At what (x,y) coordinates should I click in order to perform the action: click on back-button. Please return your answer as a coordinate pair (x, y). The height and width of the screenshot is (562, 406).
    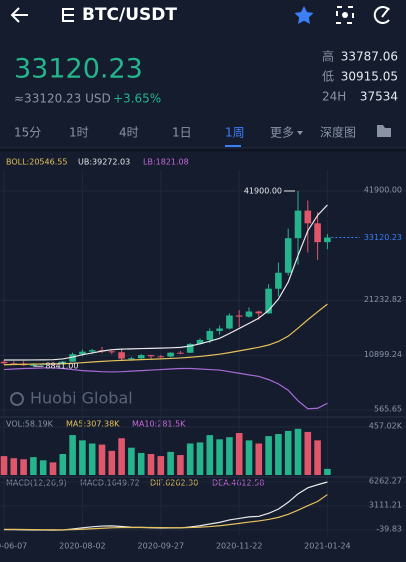
    Looking at the image, I should click on (19, 15).